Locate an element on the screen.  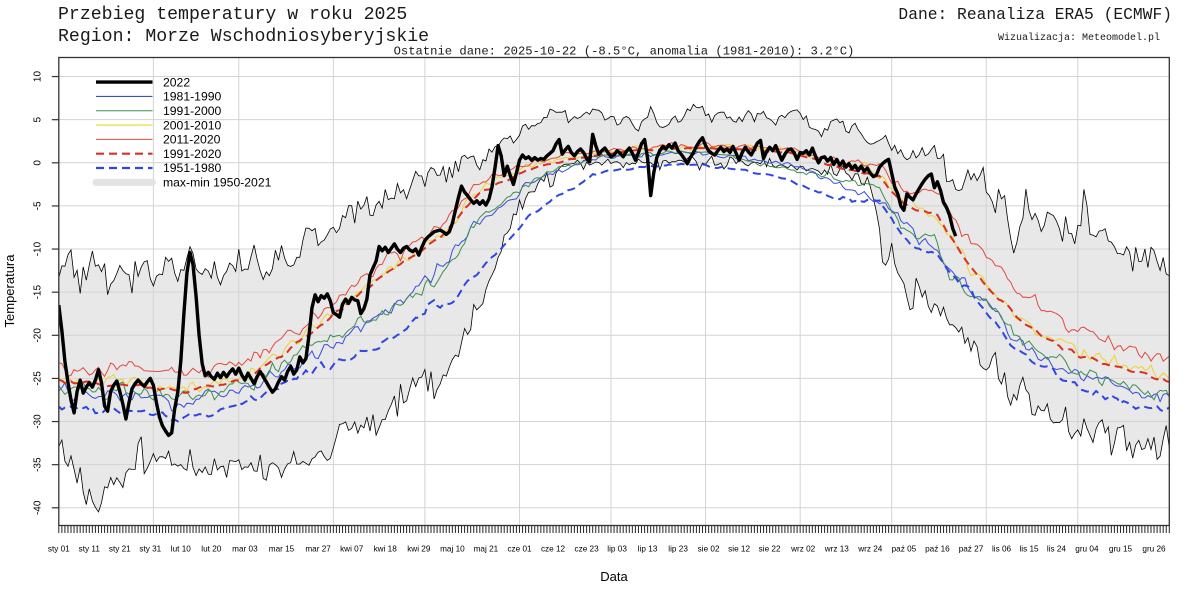
svg-text: Wizualizacja: Meteomodel.pl is located at coordinates (1079, 38).